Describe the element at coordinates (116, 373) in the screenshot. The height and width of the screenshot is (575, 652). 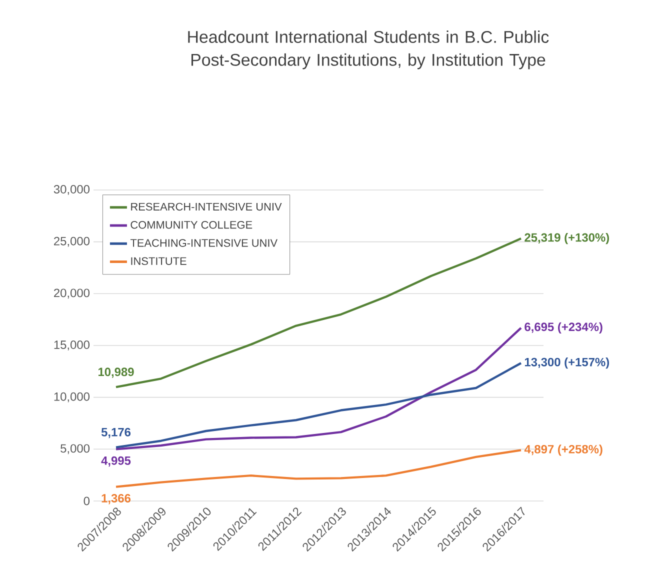
I see `annotation: 10,989` at that location.